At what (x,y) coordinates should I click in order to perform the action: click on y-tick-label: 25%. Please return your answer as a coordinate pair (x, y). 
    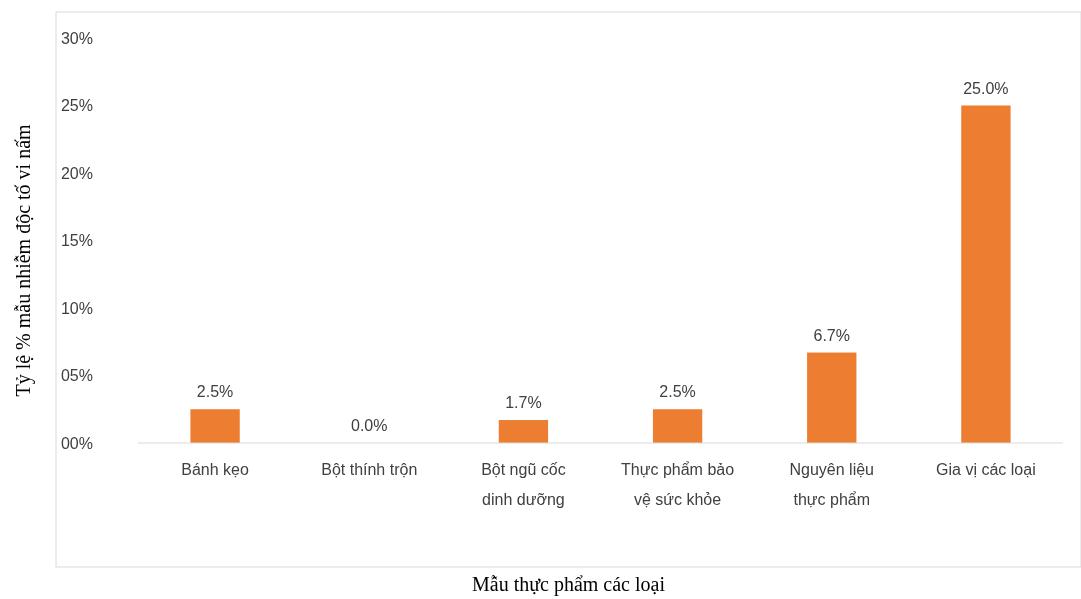
    Looking at the image, I should click on (76, 106).